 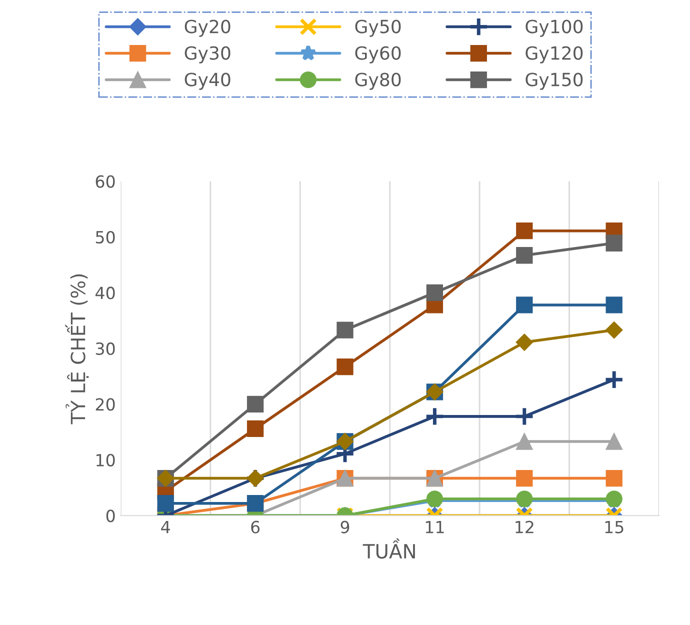 I want to click on legend-label: Gy100, so click(x=554, y=28).